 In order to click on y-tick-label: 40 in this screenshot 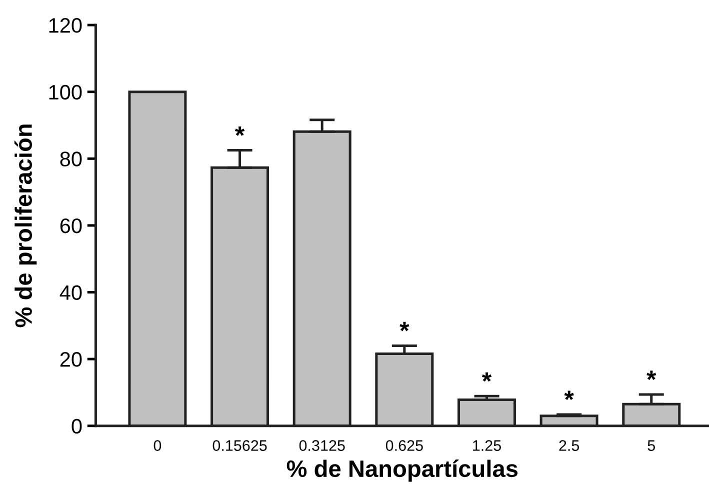, I will do `click(71, 292)`.